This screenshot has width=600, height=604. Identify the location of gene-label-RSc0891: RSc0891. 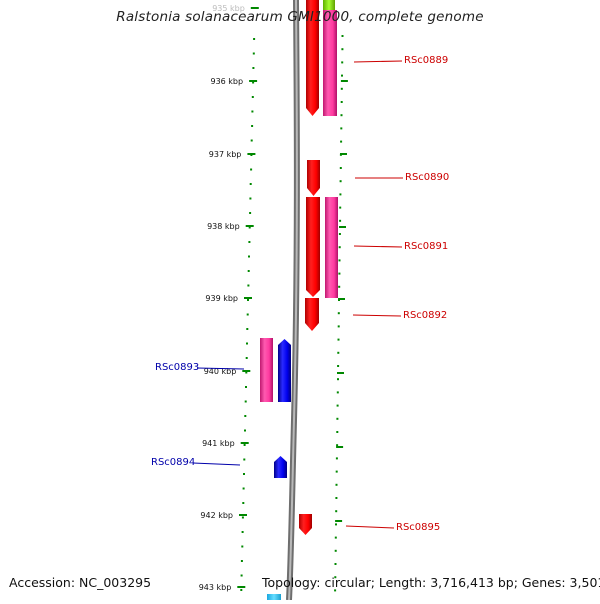
(426, 246).